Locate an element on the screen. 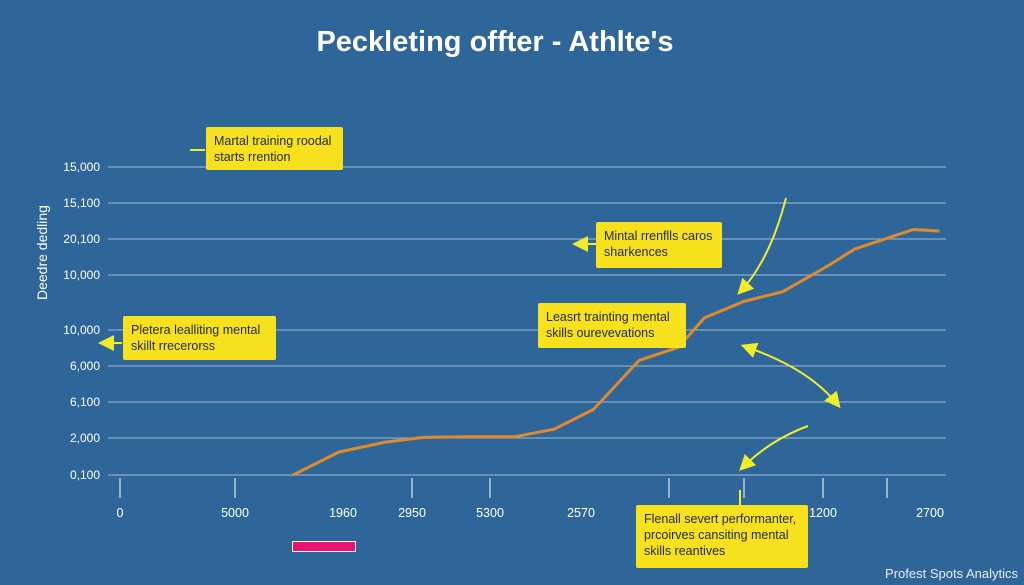  y-tick-label: 15,100 is located at coordinates (81, 203).